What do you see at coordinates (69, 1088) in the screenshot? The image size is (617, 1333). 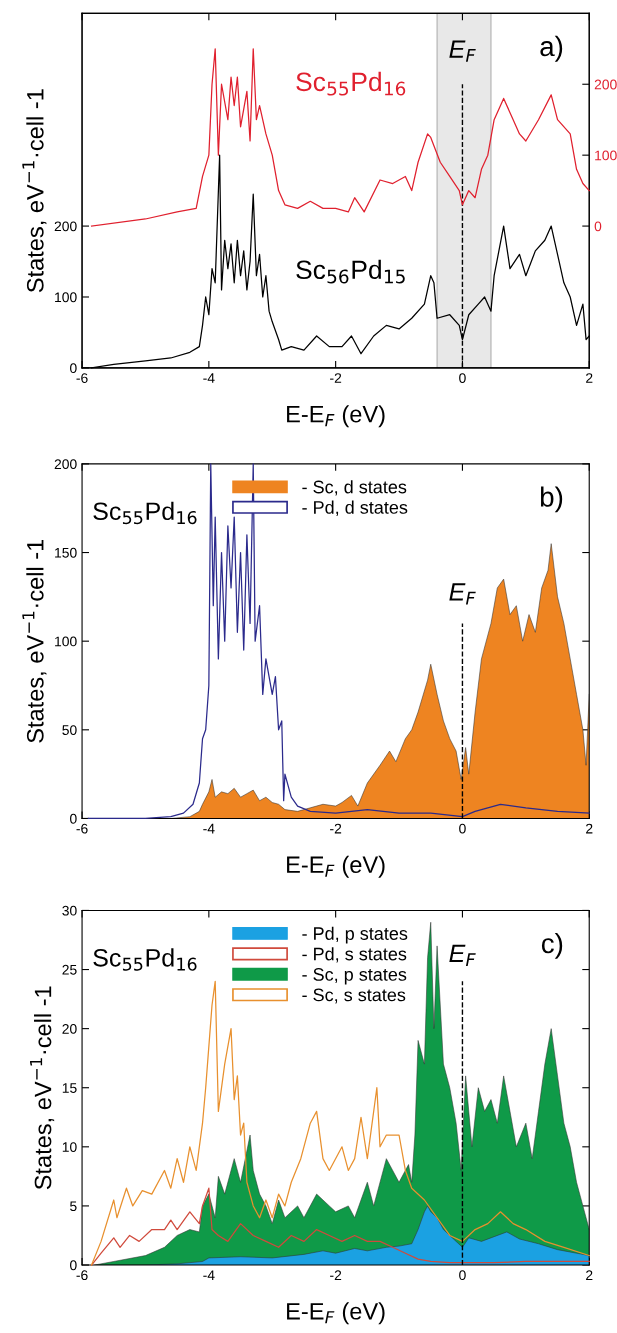 I see `y-tick-label: 15` at bounding box center [69, 1088].